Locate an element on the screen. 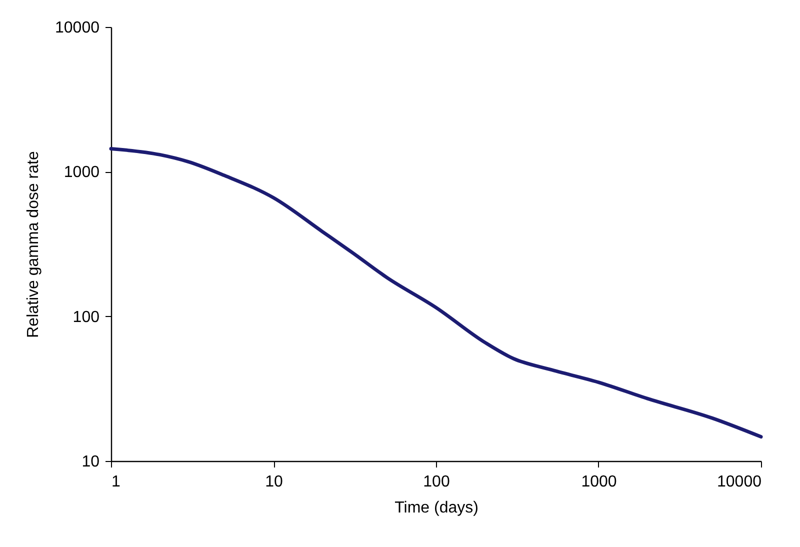 This screenshot has width=800, height=547. x-tick-label: 100 is located at coordinates (436, 482).